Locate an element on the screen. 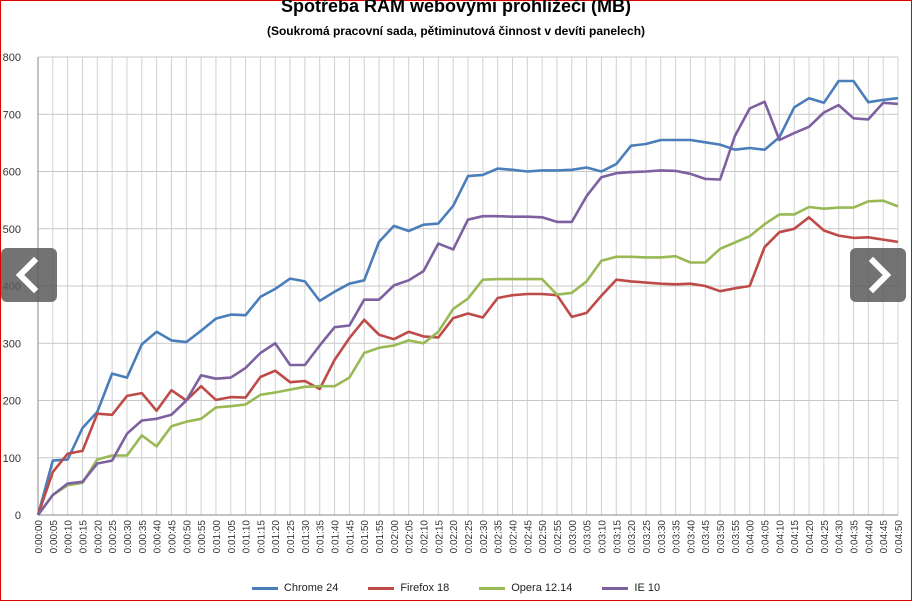 This screenshot has height=601, width=912. chevron-left-icon is located at coordinates (27, 275).